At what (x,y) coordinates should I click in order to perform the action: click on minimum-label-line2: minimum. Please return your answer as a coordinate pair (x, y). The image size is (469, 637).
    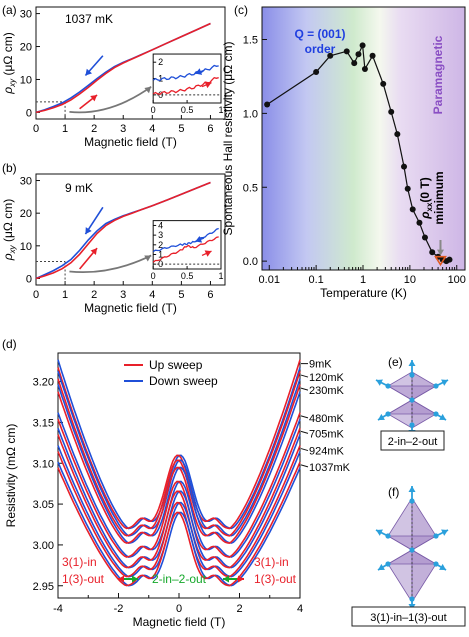
    Looking at the image, I should click on (439, 197).